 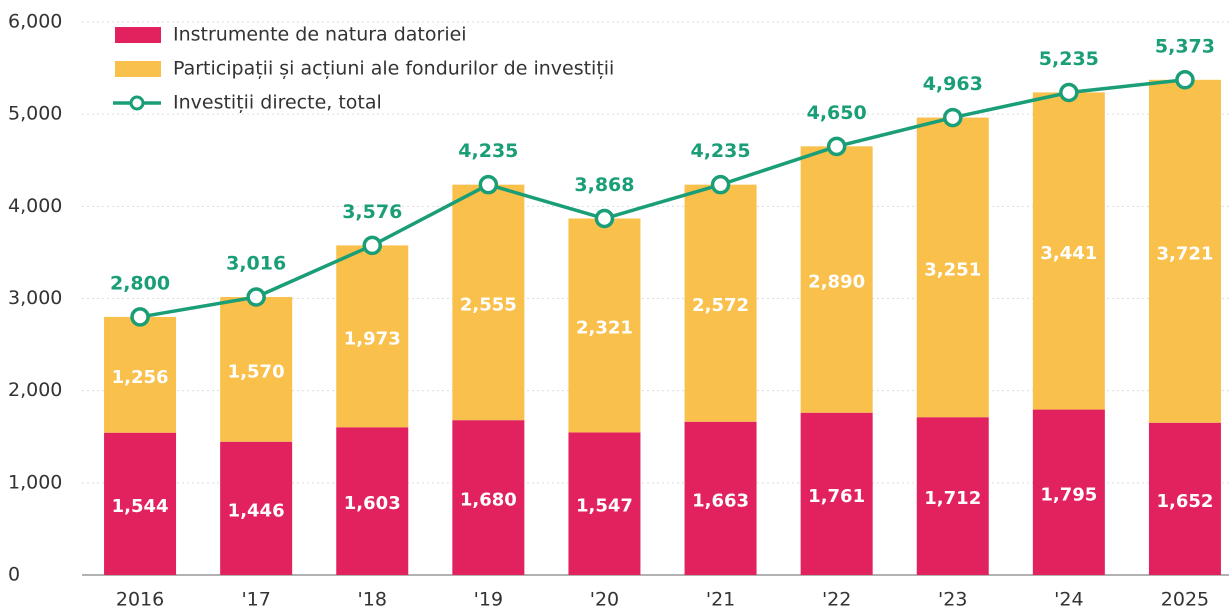 What do you see at coordinates (35, 22) in the screenshot?
I see `y-tick-label: 6,000` at bounding box center [35, 22].